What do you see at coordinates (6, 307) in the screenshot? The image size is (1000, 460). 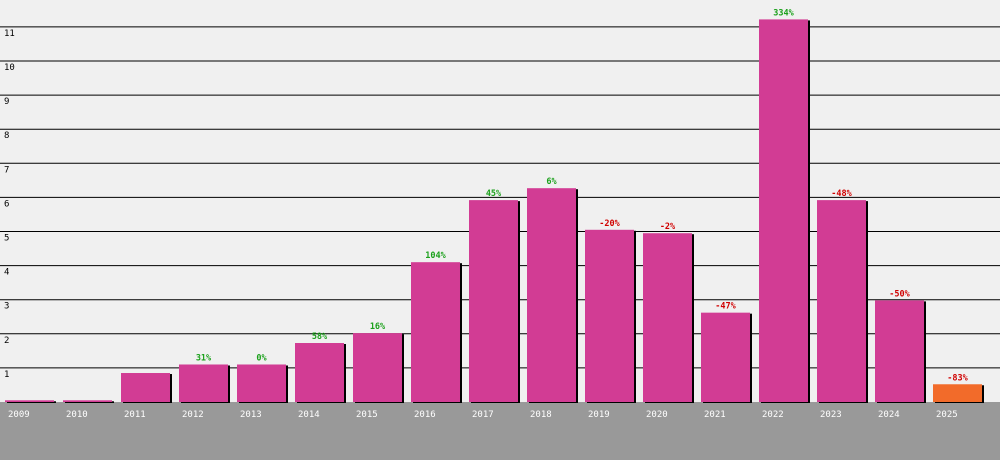 I see `y-tick-label: 3` at bounding box center [6, 307].